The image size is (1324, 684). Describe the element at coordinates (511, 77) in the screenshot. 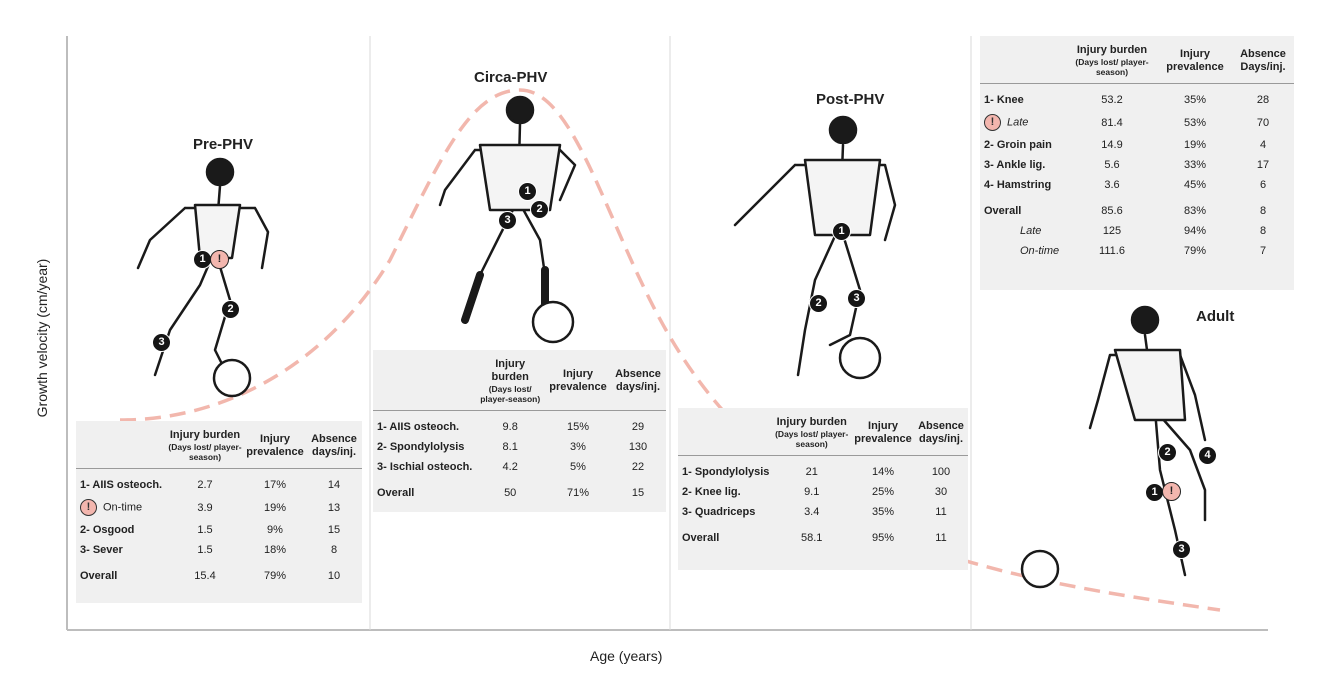

I see `stage-title-circa-phv: Circa-PHV` at that location.